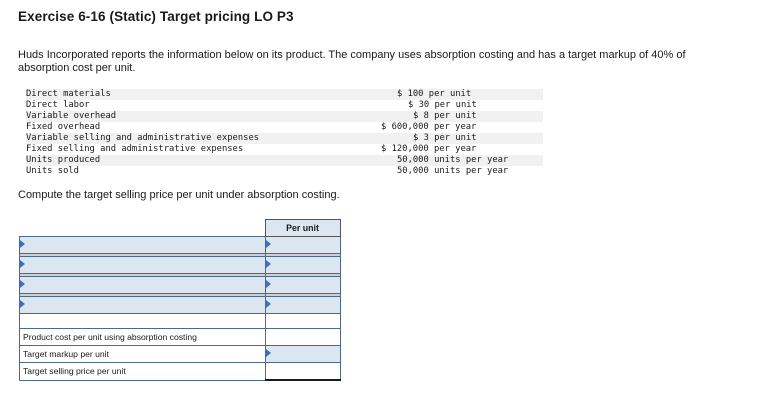  I want to click on blank-row, so click(180, 321).